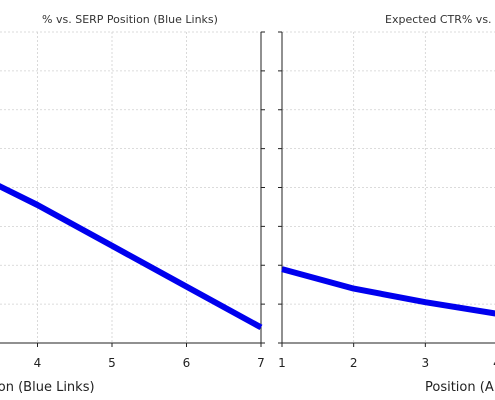 This screenshot has height=400, width=495. I want to click on left-x-axis-label: ition (Blue Links), so click(47, 387).